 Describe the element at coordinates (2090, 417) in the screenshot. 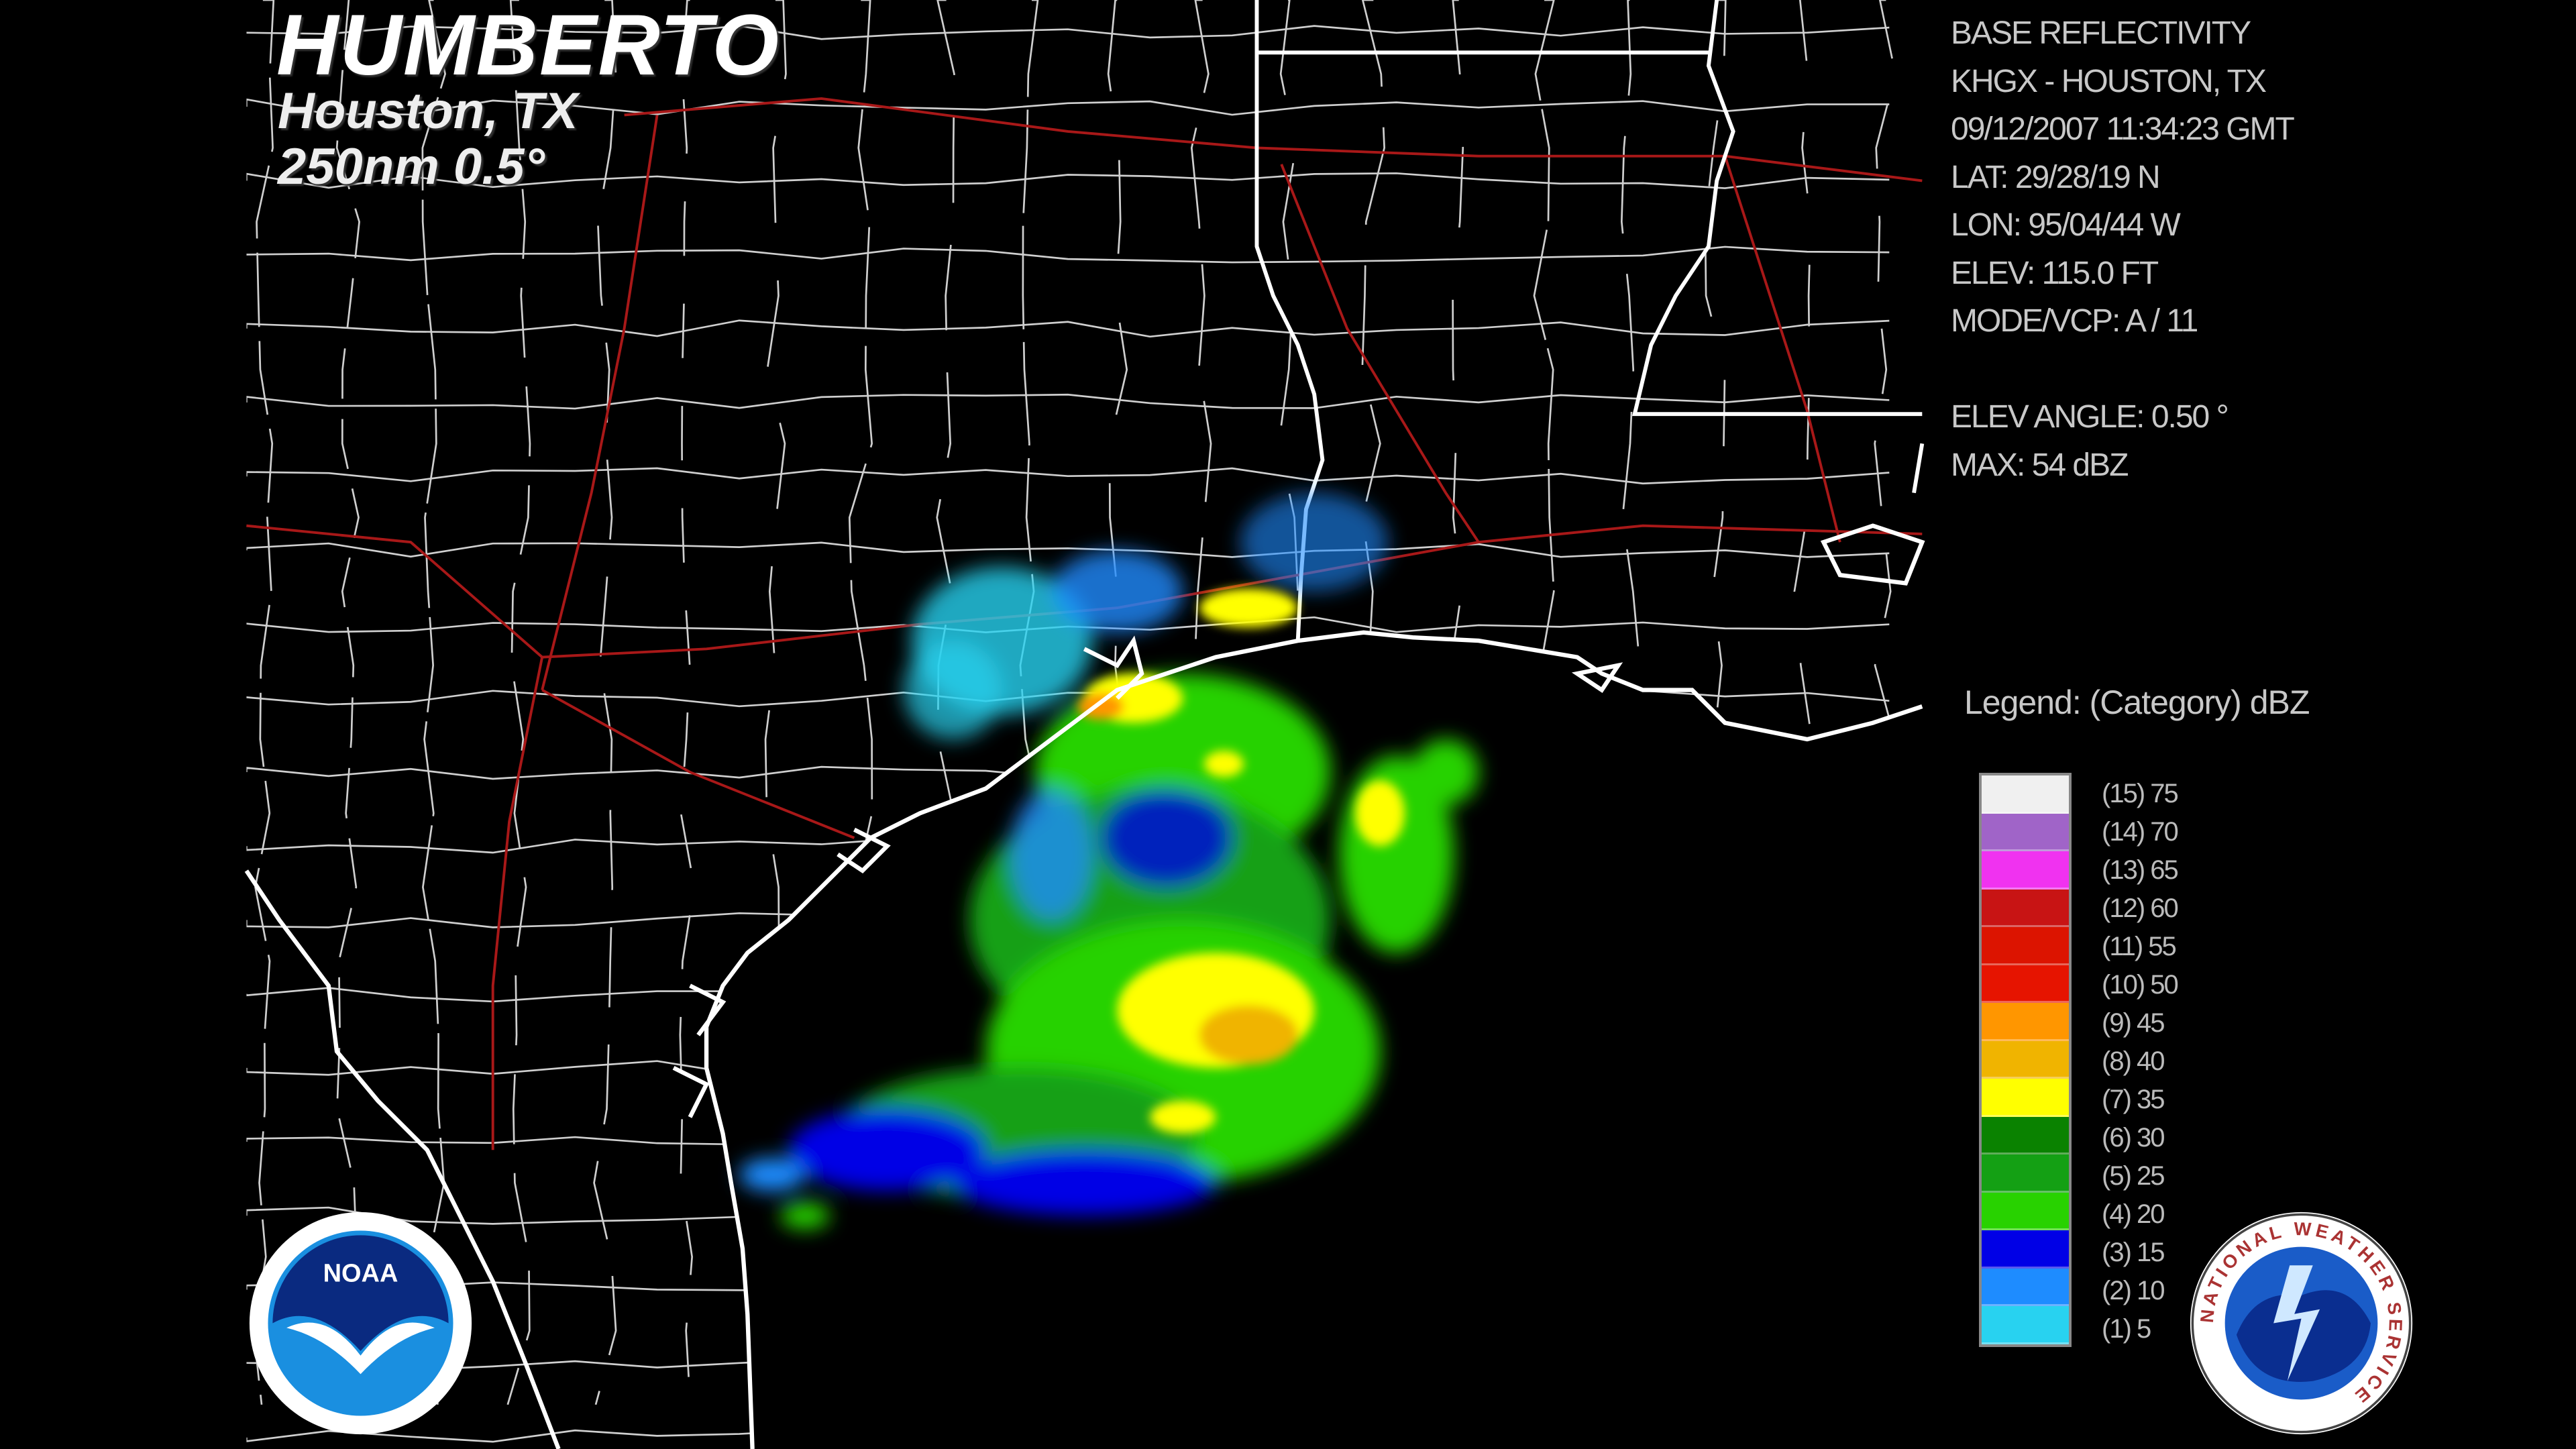

I see `elevation-angle: ELEV ANGLE: 0.50 °` at that location.